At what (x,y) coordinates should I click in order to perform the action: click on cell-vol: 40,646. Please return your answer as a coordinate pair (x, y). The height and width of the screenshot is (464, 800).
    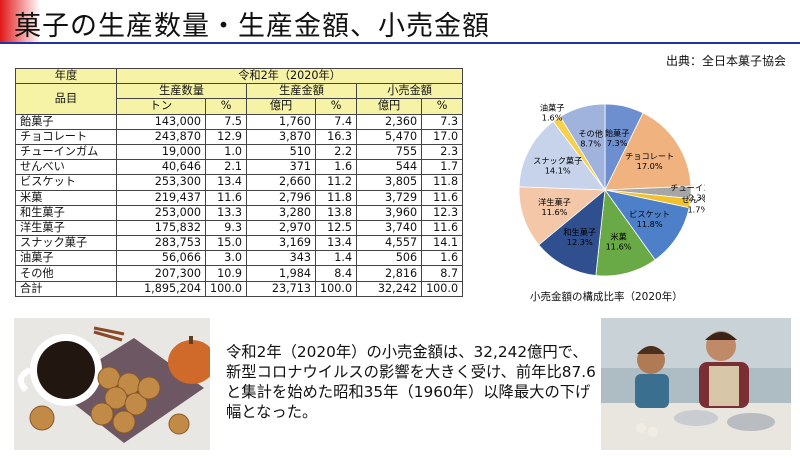
    Looking at the image, I should click on (161, 167).